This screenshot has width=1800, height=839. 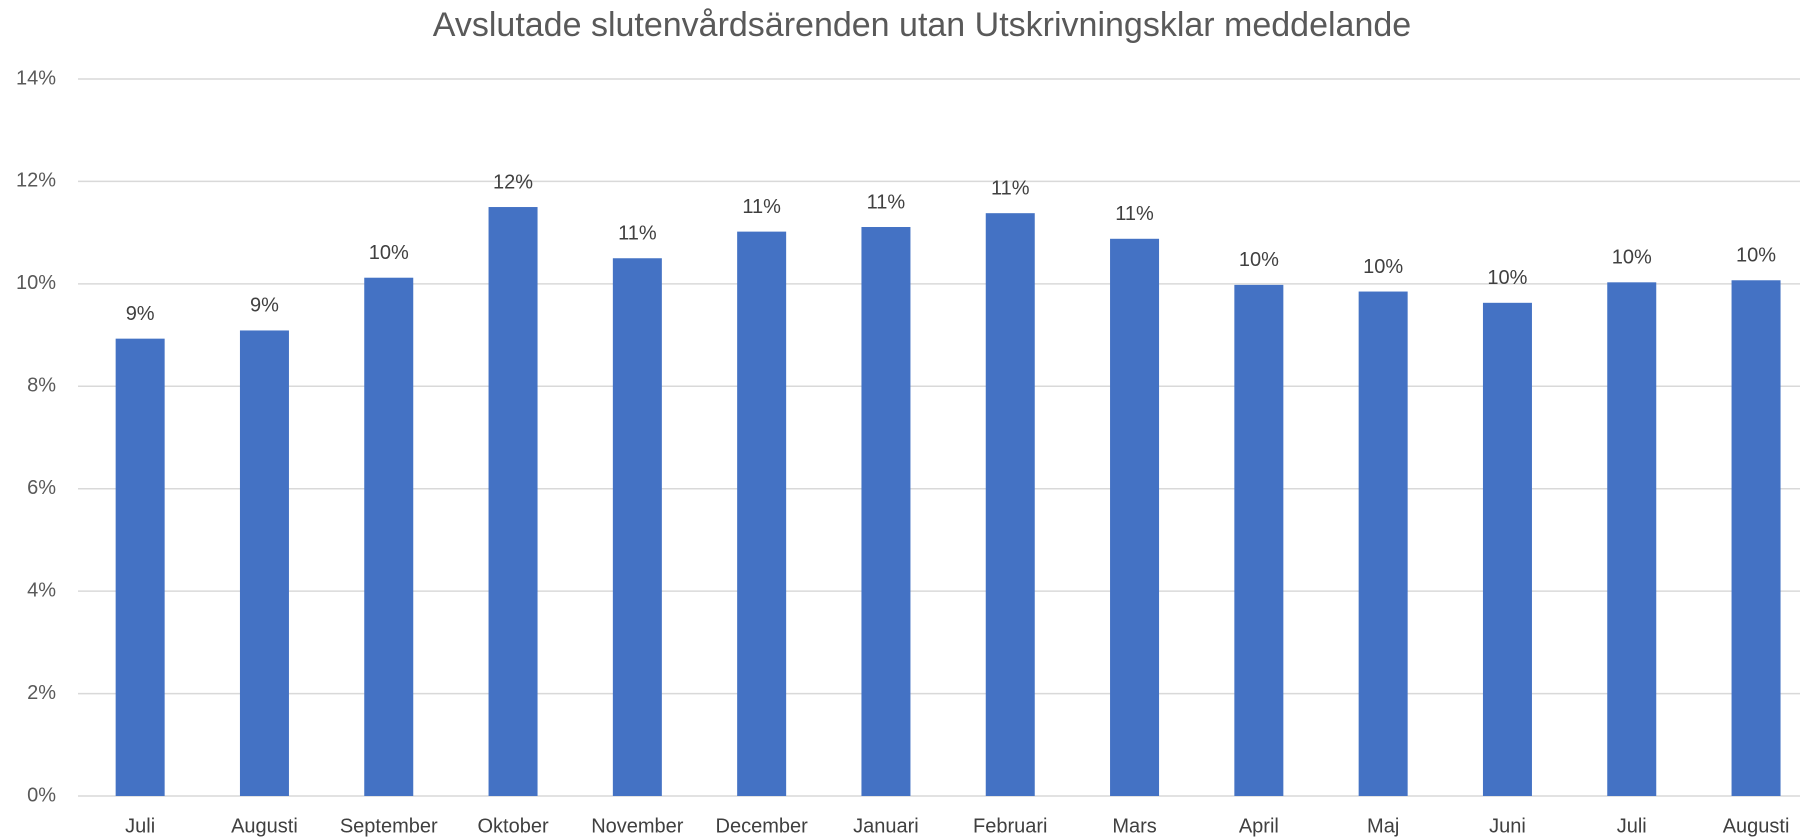 I want to click on x-tick-label: December, so click(x=762, y=826).